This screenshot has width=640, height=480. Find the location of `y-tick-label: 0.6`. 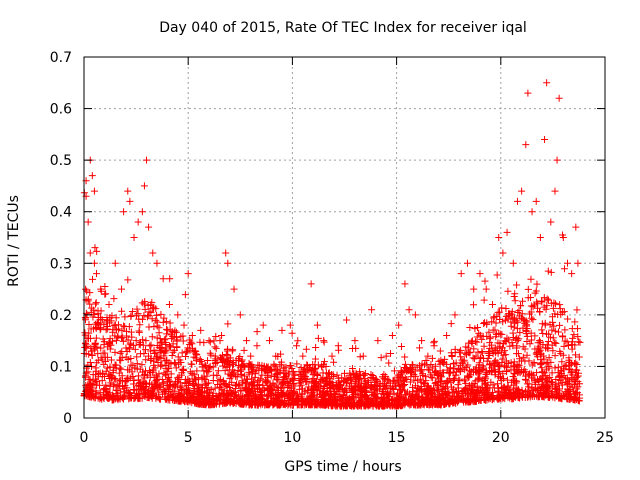

y-tick-label: 0.6 is located at coordinates (61, 110).